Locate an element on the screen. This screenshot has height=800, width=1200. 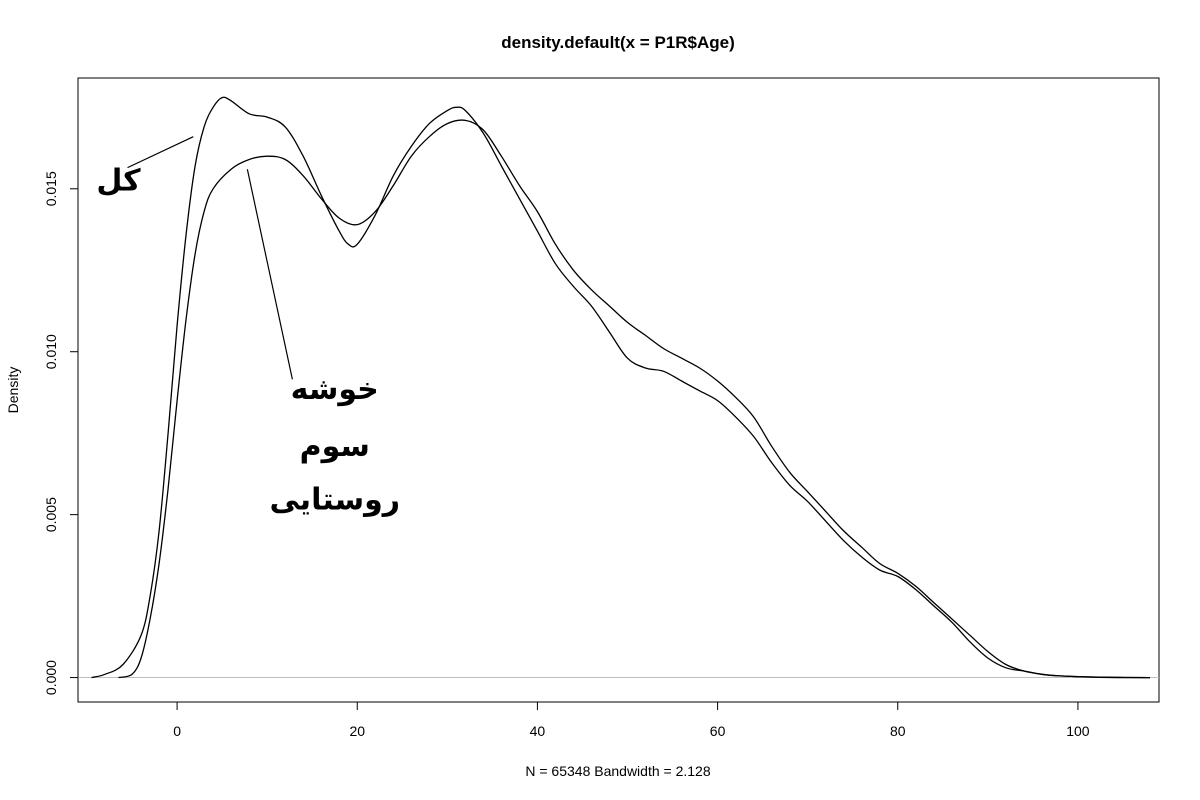
x-tick-label: 100 is located at coordinates (1078, 731).